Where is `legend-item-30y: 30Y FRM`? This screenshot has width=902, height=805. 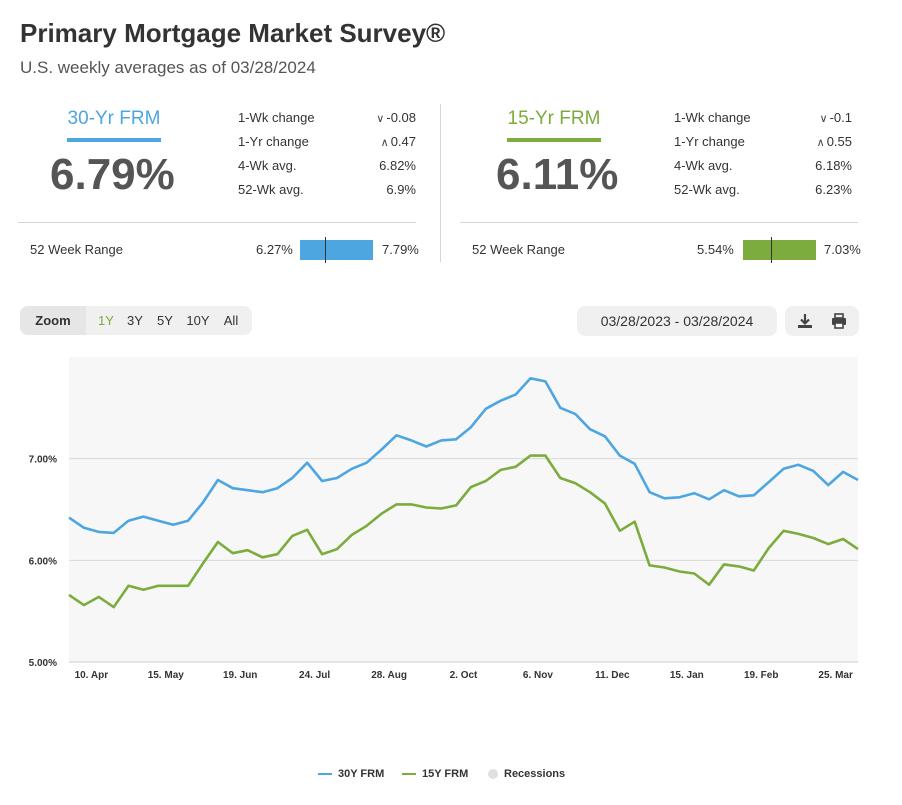
legend-item-30y: 30Y FRM is located at coordinates (351, 774).